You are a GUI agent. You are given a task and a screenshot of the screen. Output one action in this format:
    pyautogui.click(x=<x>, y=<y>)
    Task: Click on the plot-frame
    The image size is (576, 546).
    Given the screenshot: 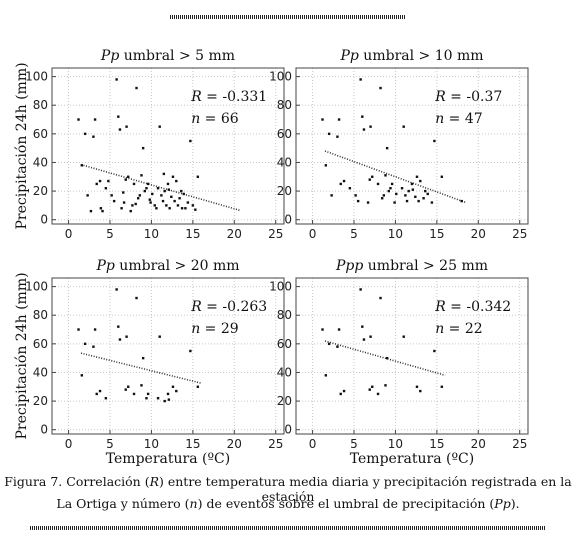 What is the action you would take?
    pyautogui.click(x=412, y=146)
    